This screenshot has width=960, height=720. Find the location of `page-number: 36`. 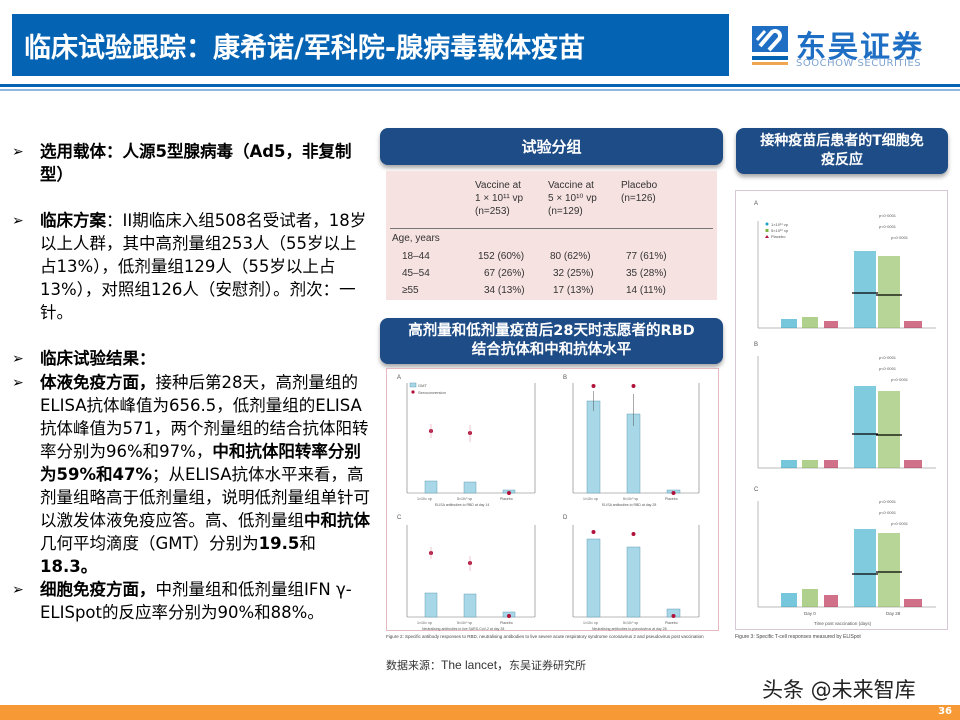

page-number: 36 is located at coordinates (945, 711).